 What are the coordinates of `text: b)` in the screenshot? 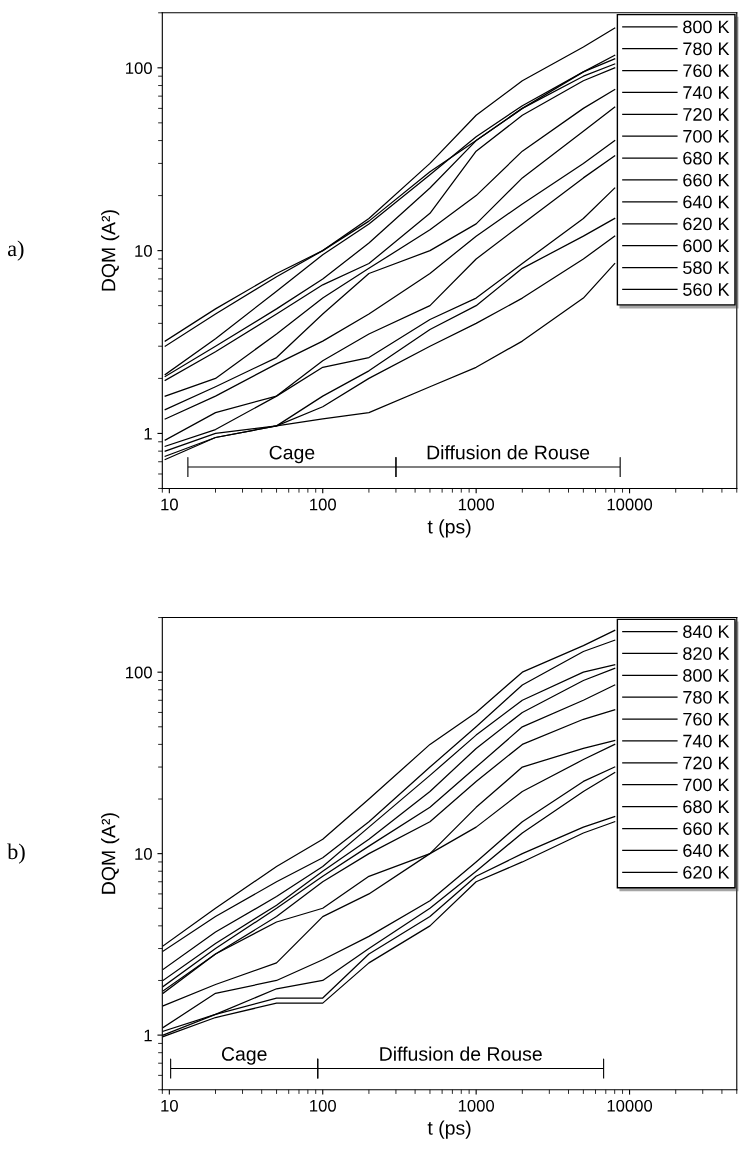 It's located at (16, 853).